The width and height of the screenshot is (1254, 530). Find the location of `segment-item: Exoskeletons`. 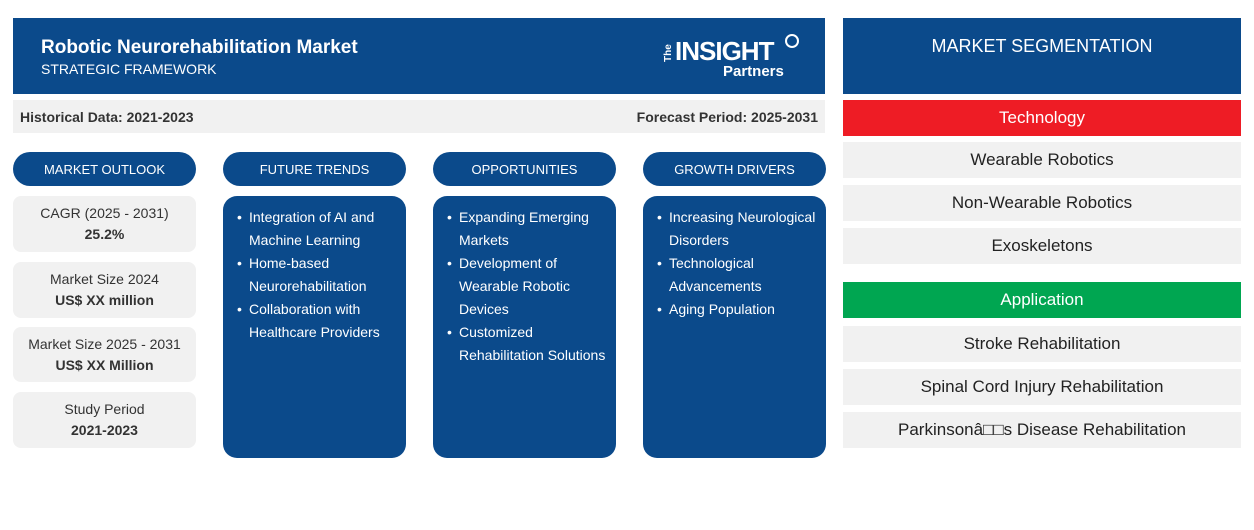

segment-item: Exoskeletons is located at coordinates (1042, 246).